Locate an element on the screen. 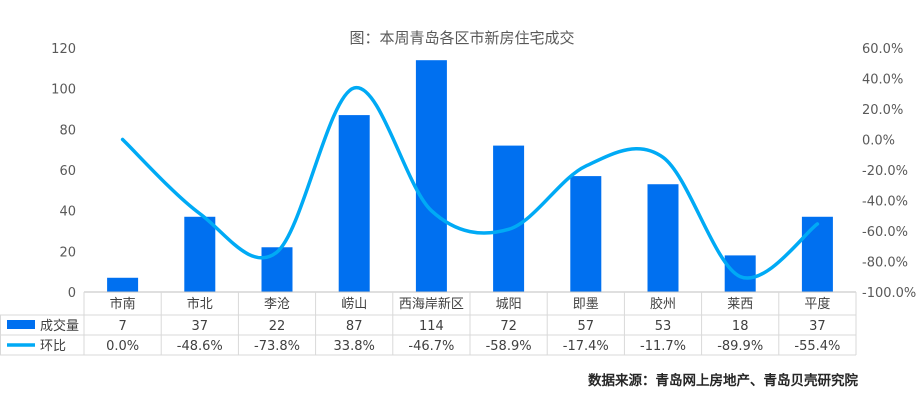 Image resolution: width=924 pixels, height=401 pixels. category-label: 莱西 is located at coordinates (740, 304).